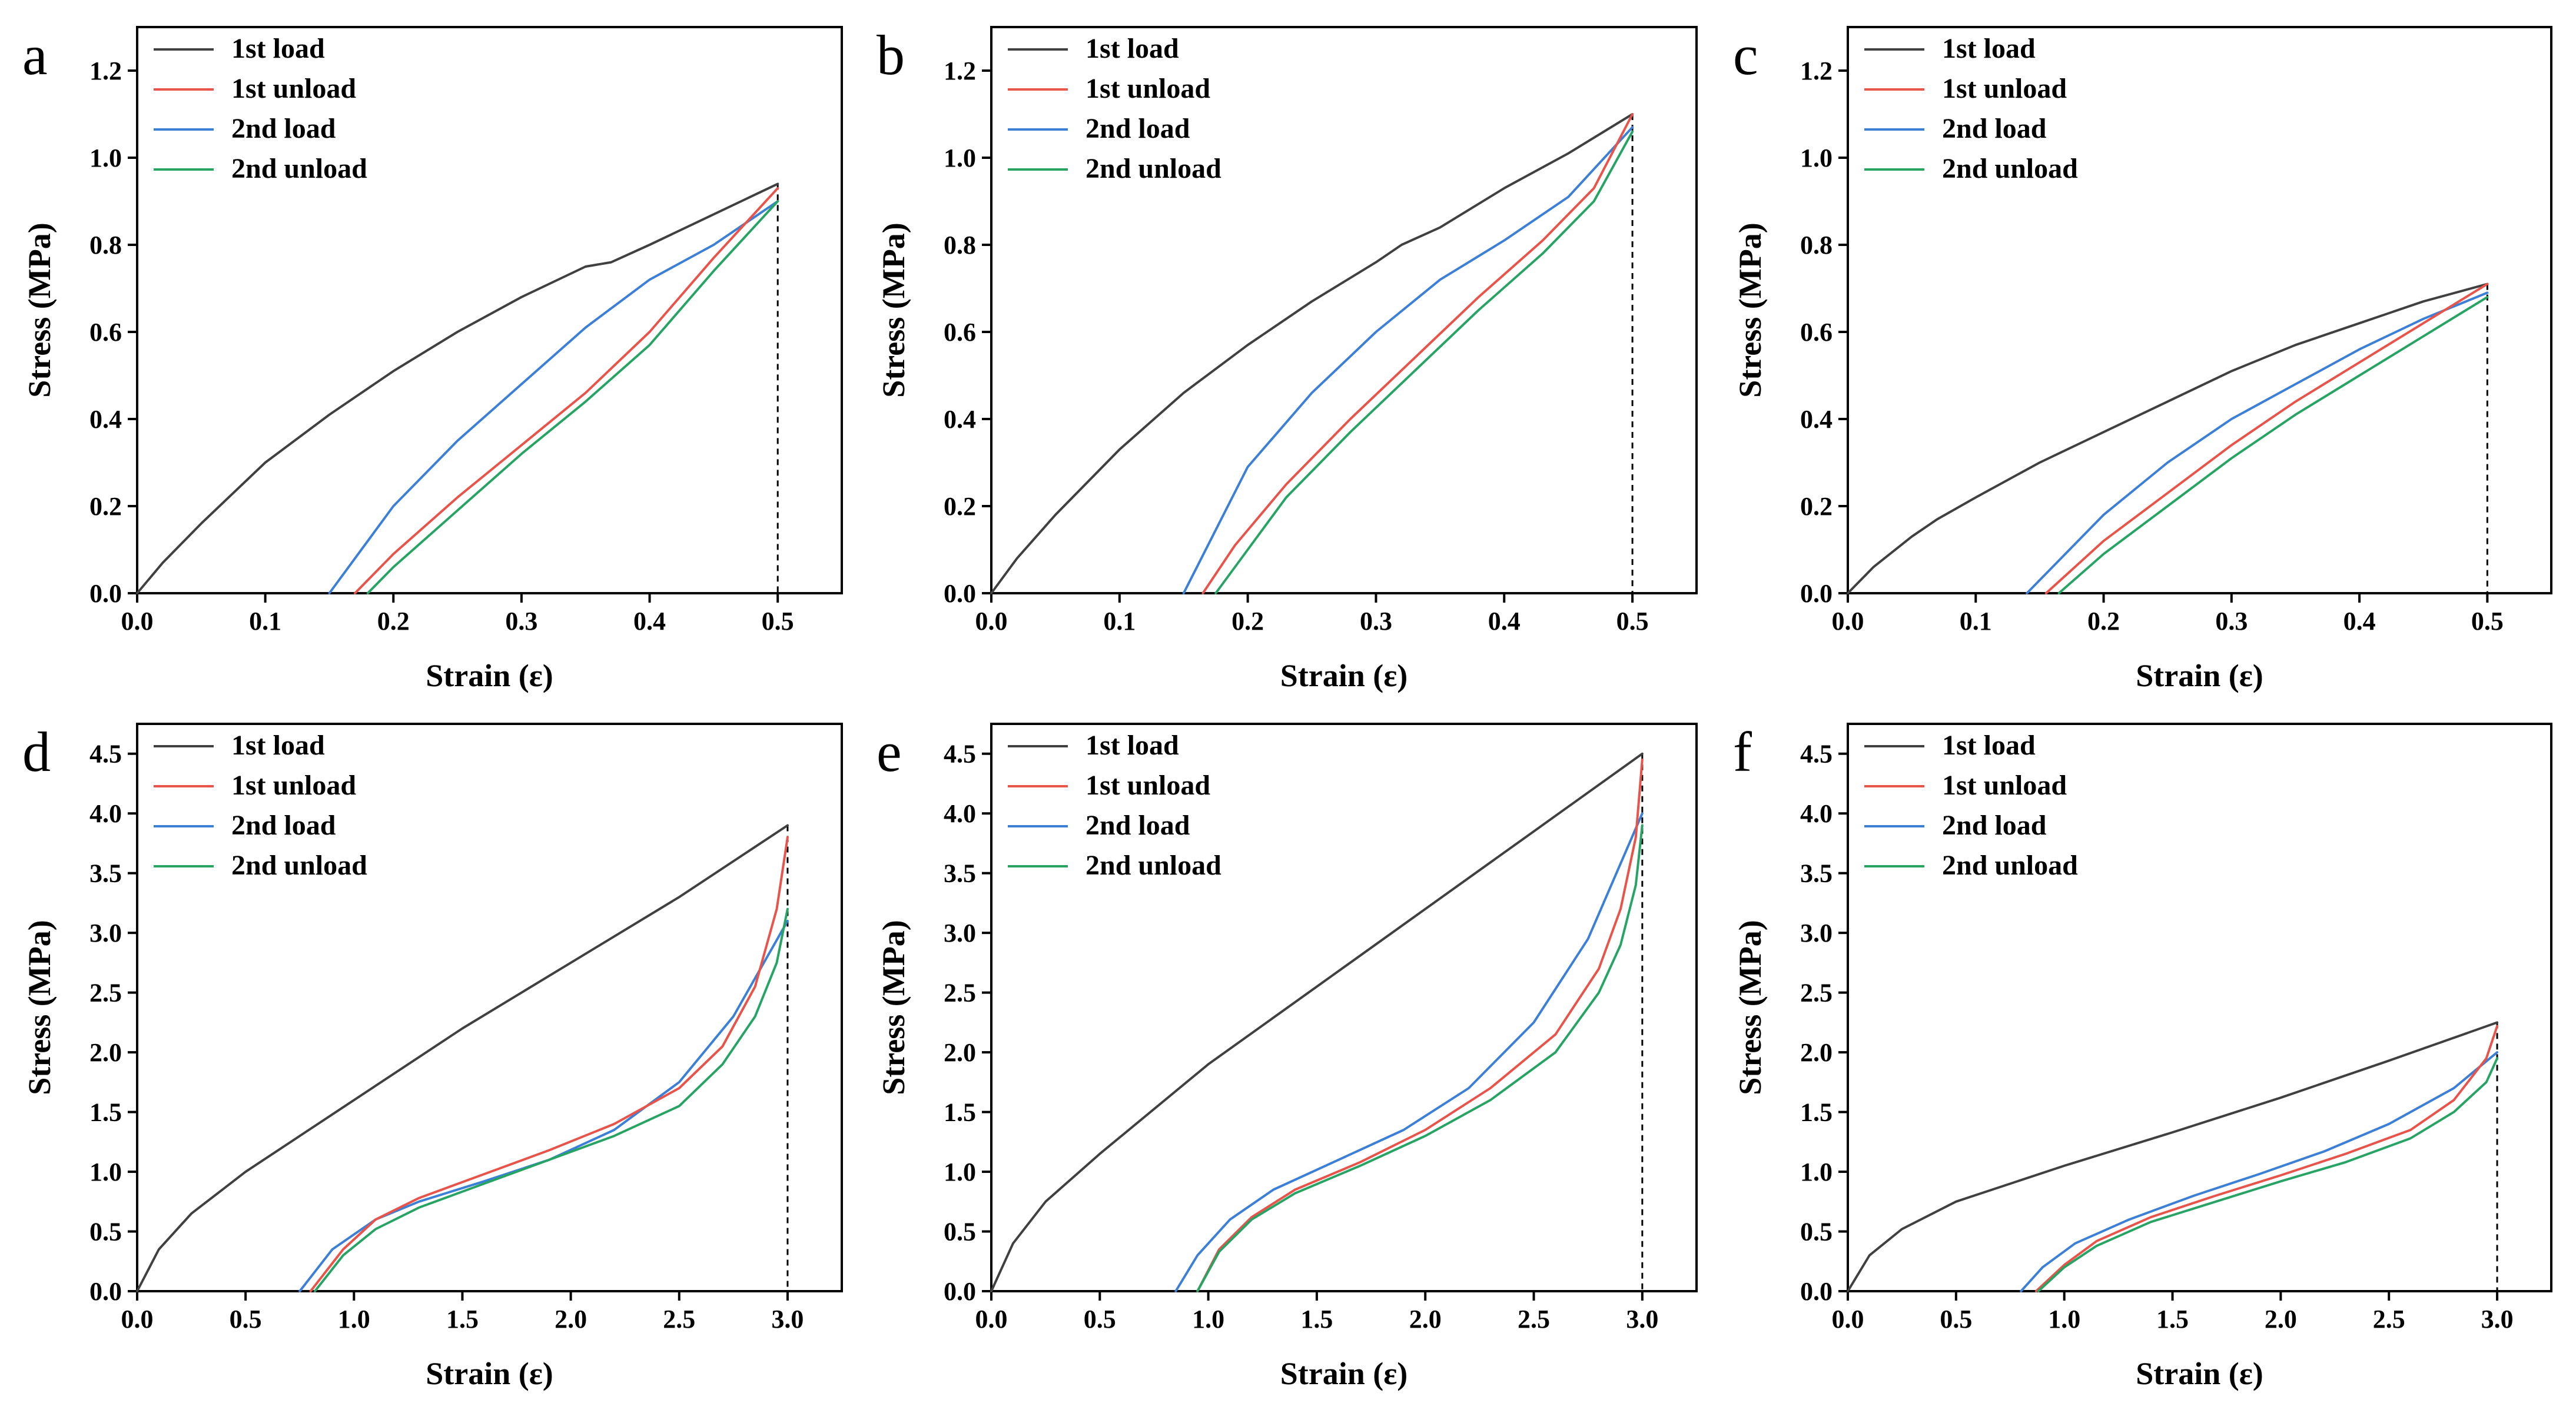 The height and width of the screenshot is (1403, 2576). What do you see at coordinates (960, 754) in the screenshot?
I see `y-tick-label: 4.5` at bounding box center [960, 754].